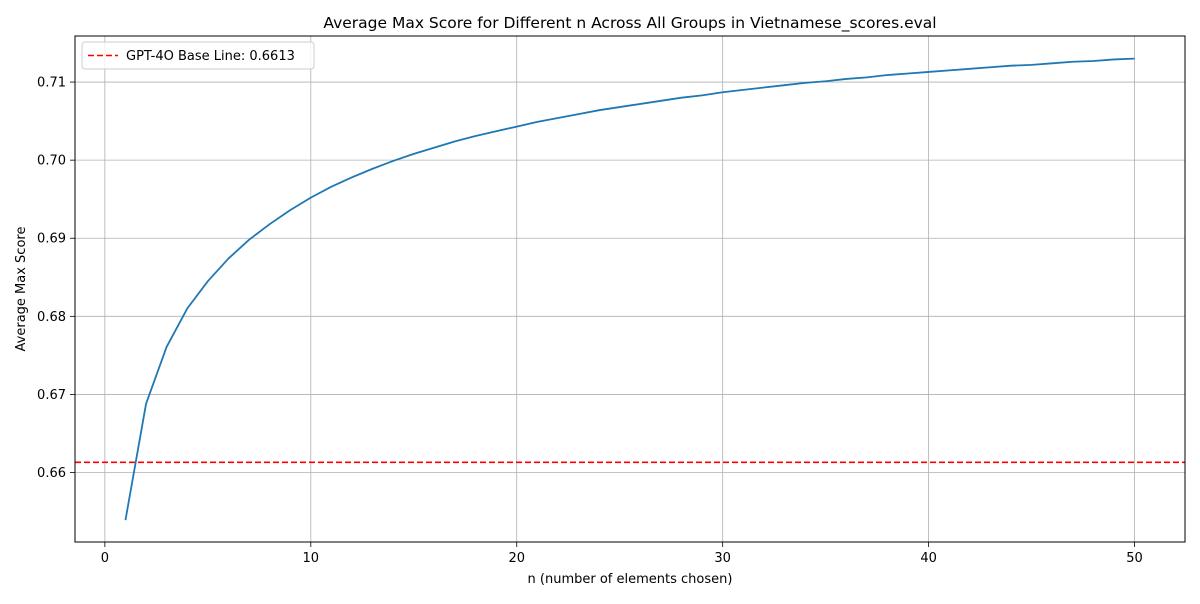 This screenshot has height=604, width=1200. I want to click on x-tick-label: 30, so click(722, 558).